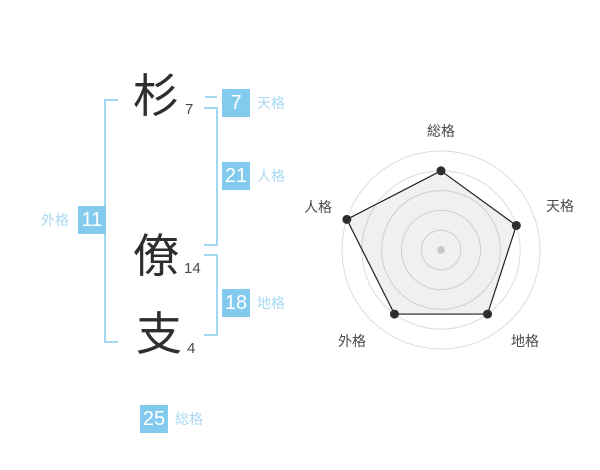 The image size is (600, 470). What do you see at coordinates (271, 176) in the screenshot?
I see `jinkaku-label: 人格` at bounding box center [271, 176].